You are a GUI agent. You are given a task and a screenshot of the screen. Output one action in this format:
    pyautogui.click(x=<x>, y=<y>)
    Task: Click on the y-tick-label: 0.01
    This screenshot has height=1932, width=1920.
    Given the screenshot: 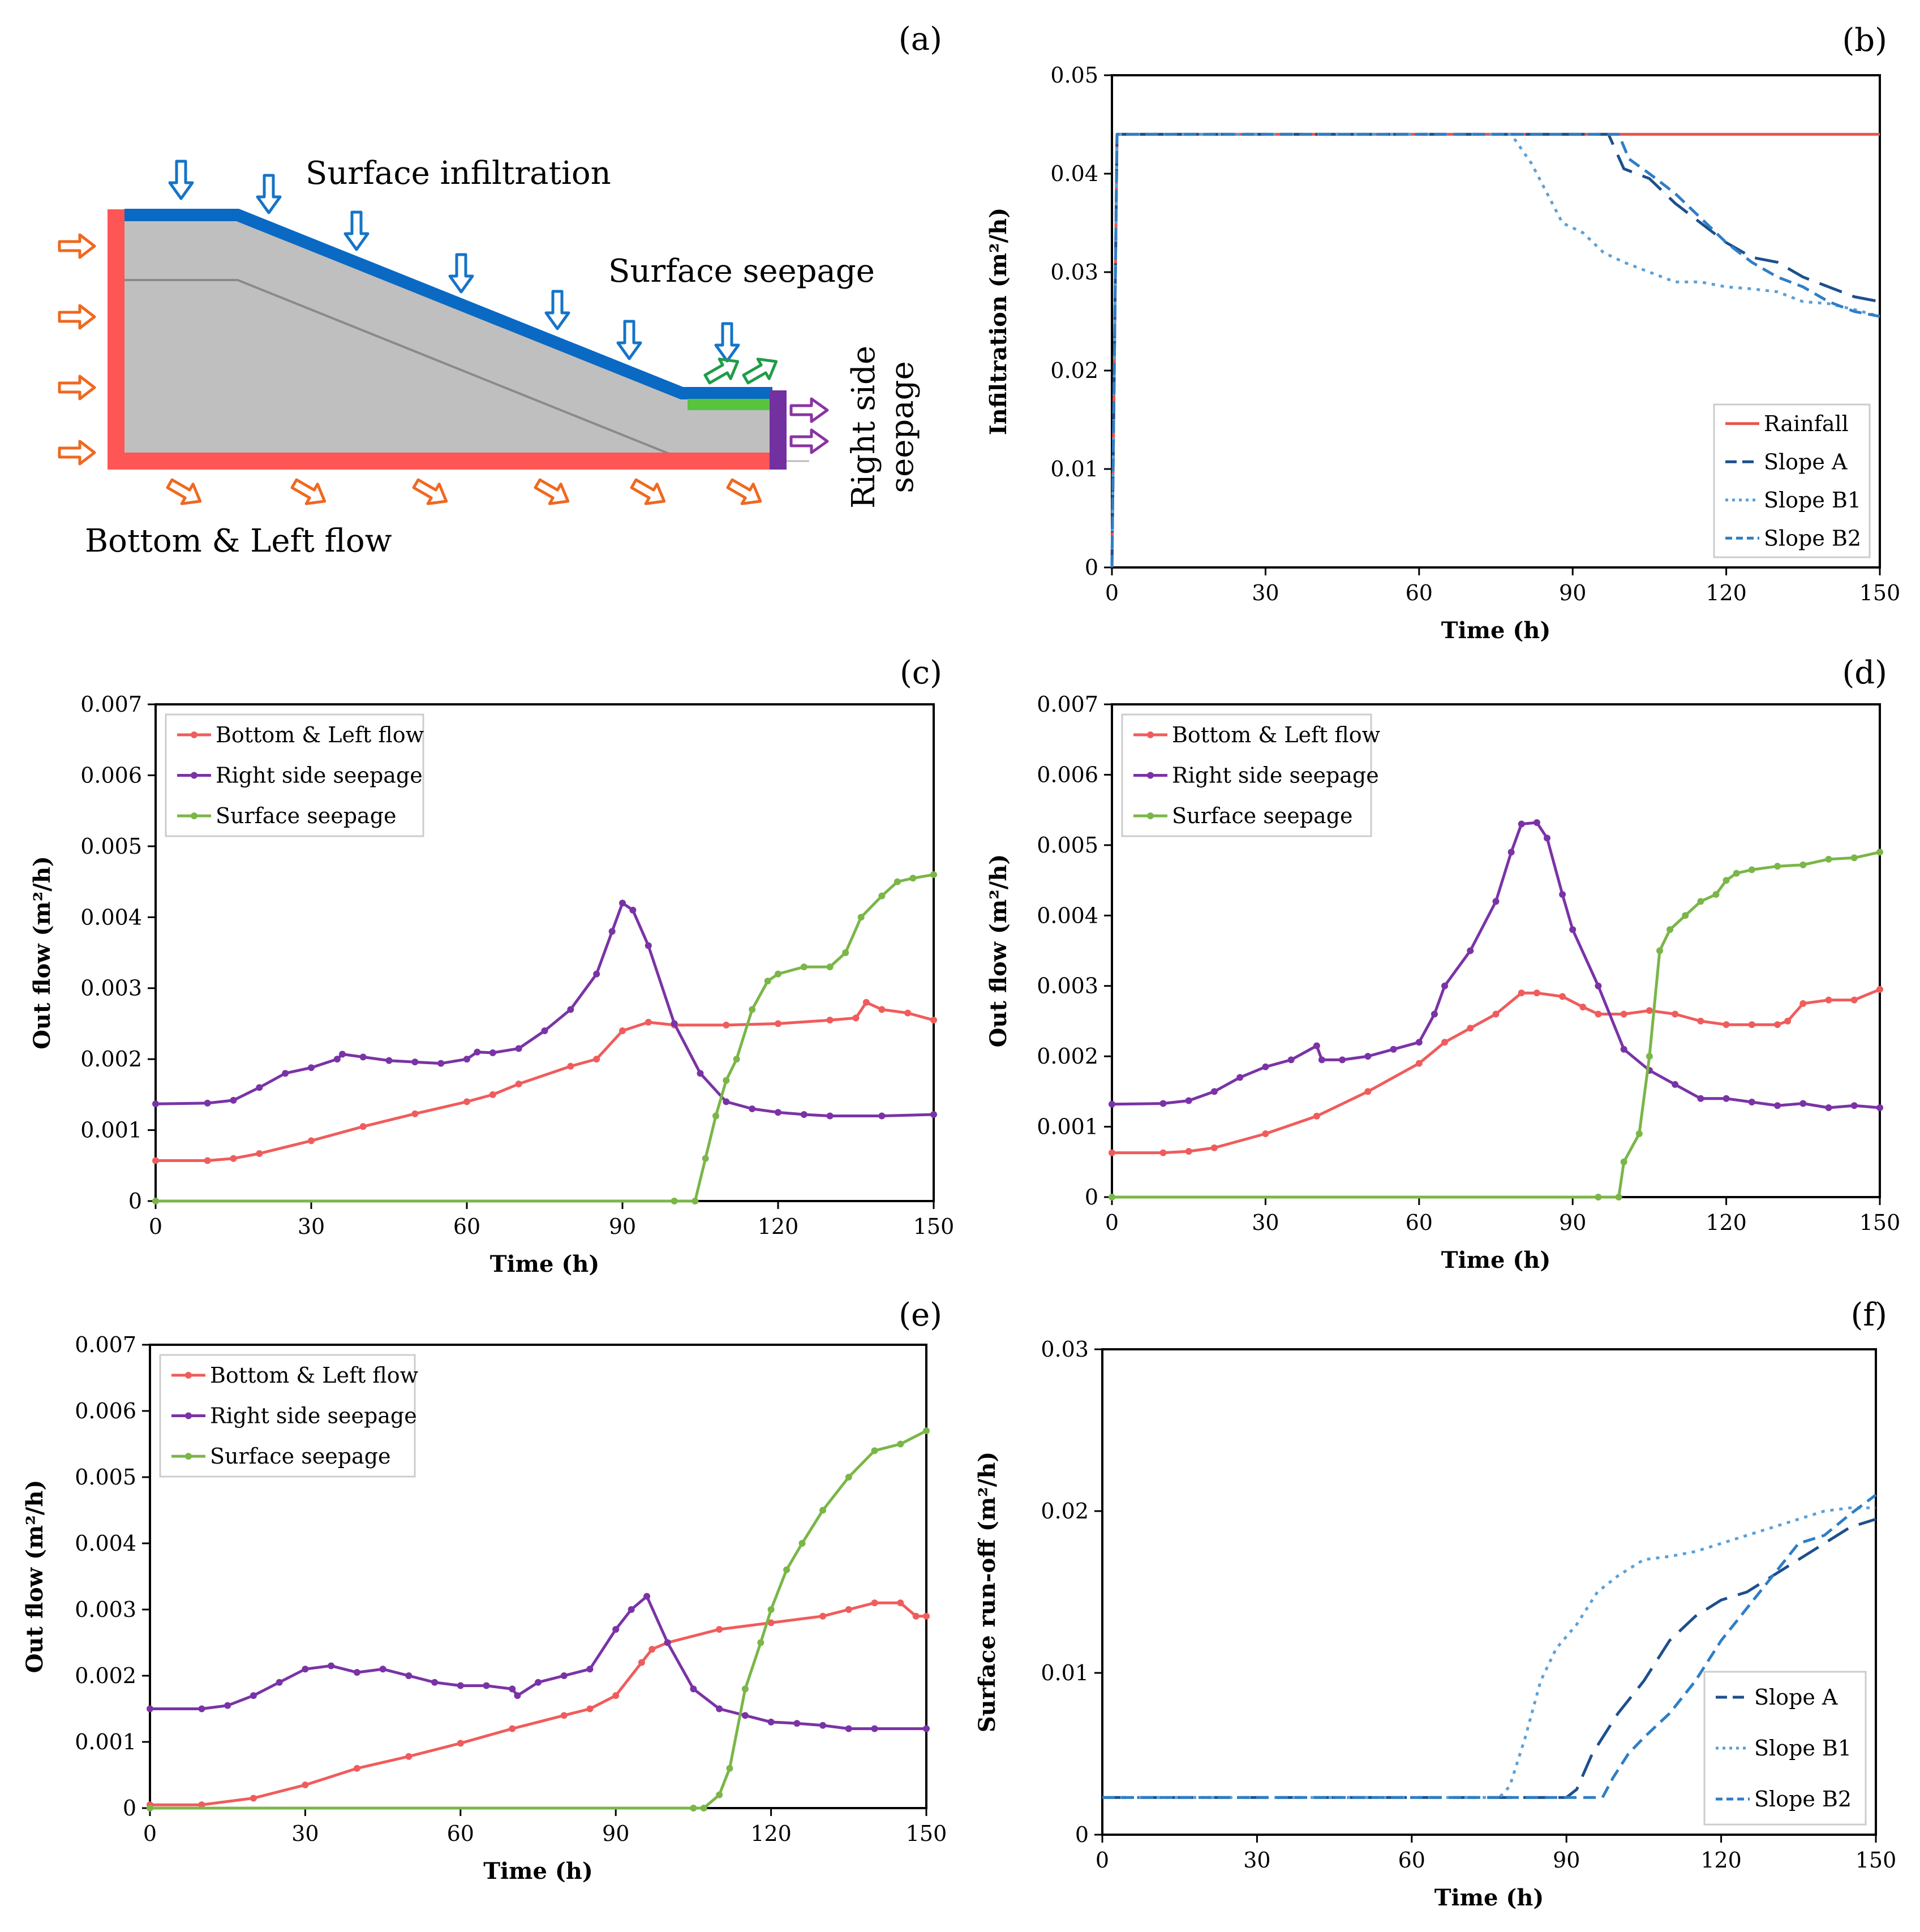 What is the action you would take?
    pyautogui.click(x=1074, y=469)
    